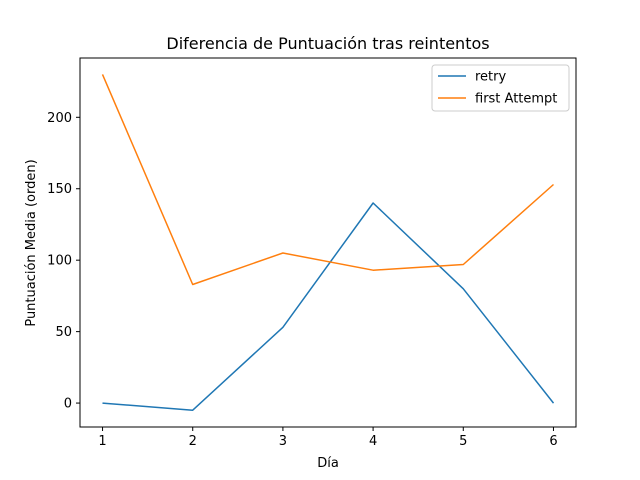 Image resolution: width=640 pixels, height=480 pixels. What do you see at coordinates (31, 242) in the screenshot?
I see `y-axis-label: Puntuación Media (orden)` at bounding box center [31, 242].